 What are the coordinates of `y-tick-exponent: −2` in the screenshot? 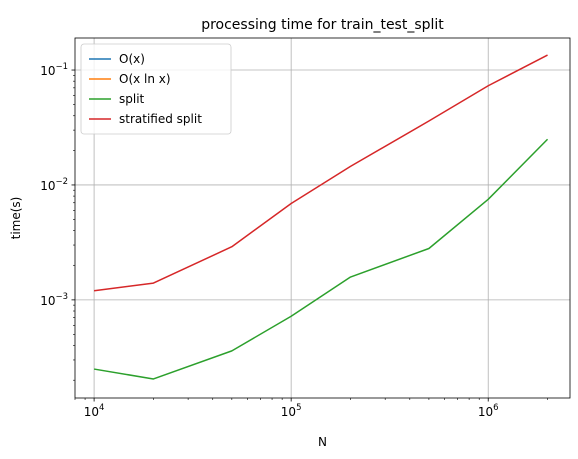 It's located at (61, 182).